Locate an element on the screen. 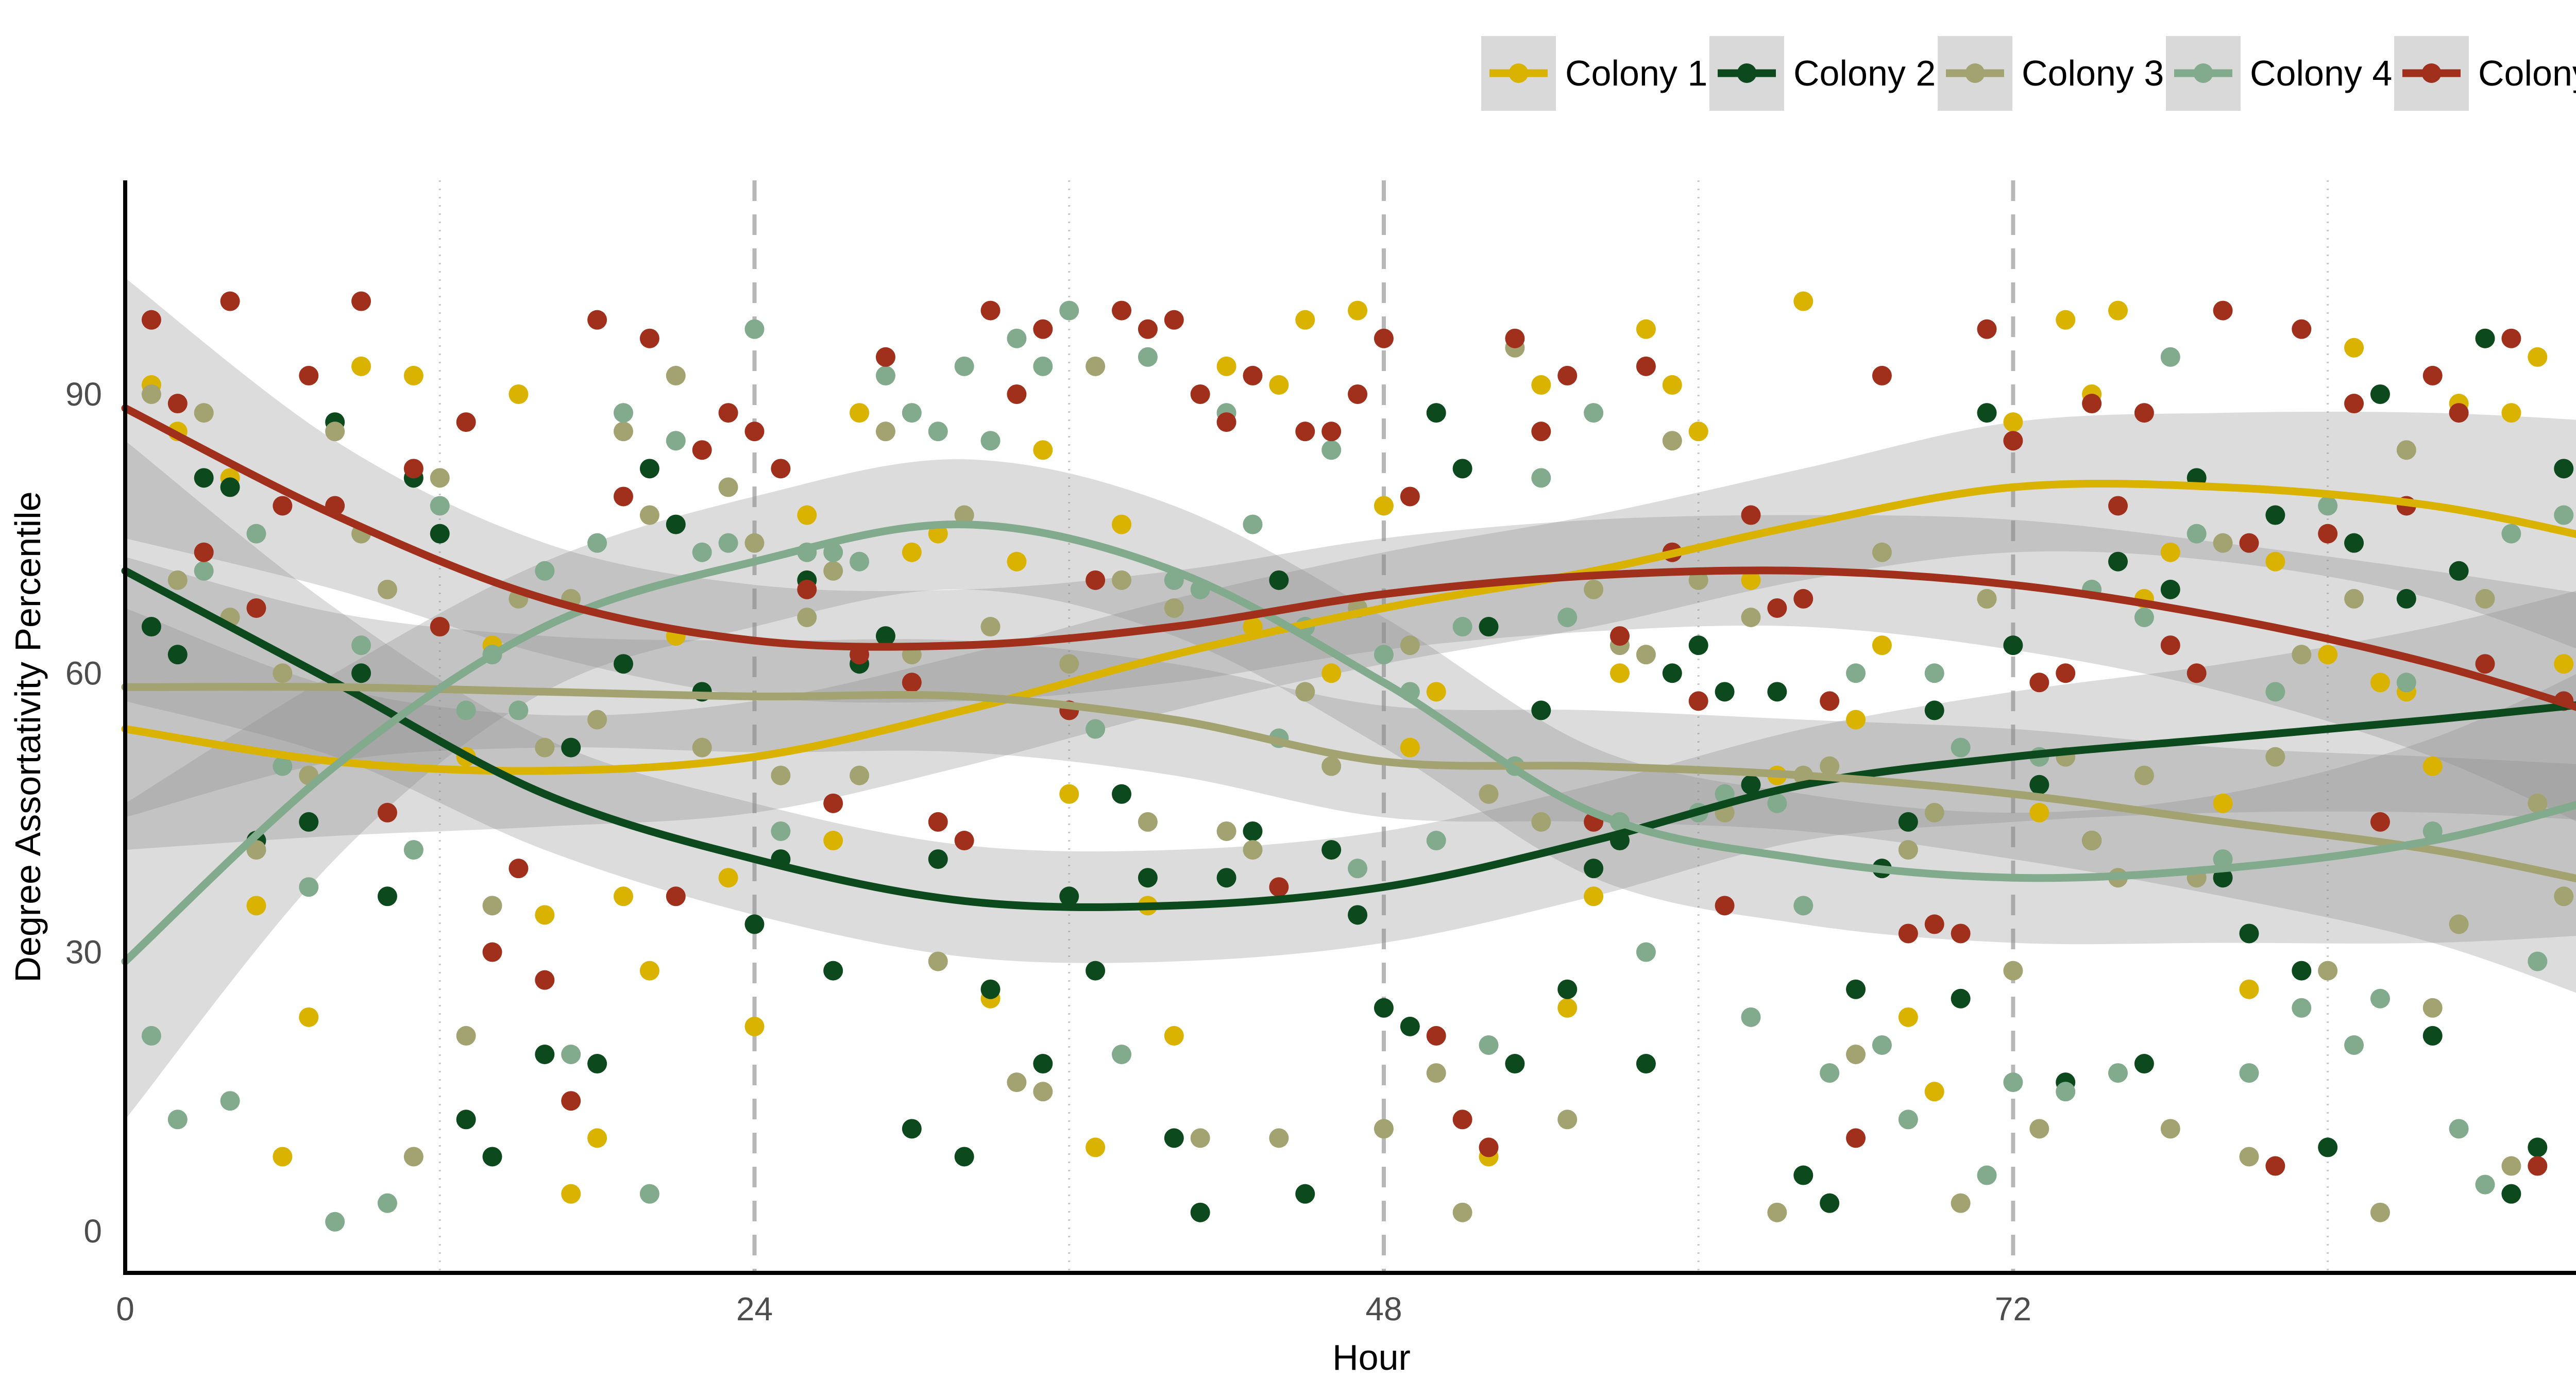 This screenshot has width=2576, height=1394. legend-item: Colony 1 is located at coordinates (1594, 73).